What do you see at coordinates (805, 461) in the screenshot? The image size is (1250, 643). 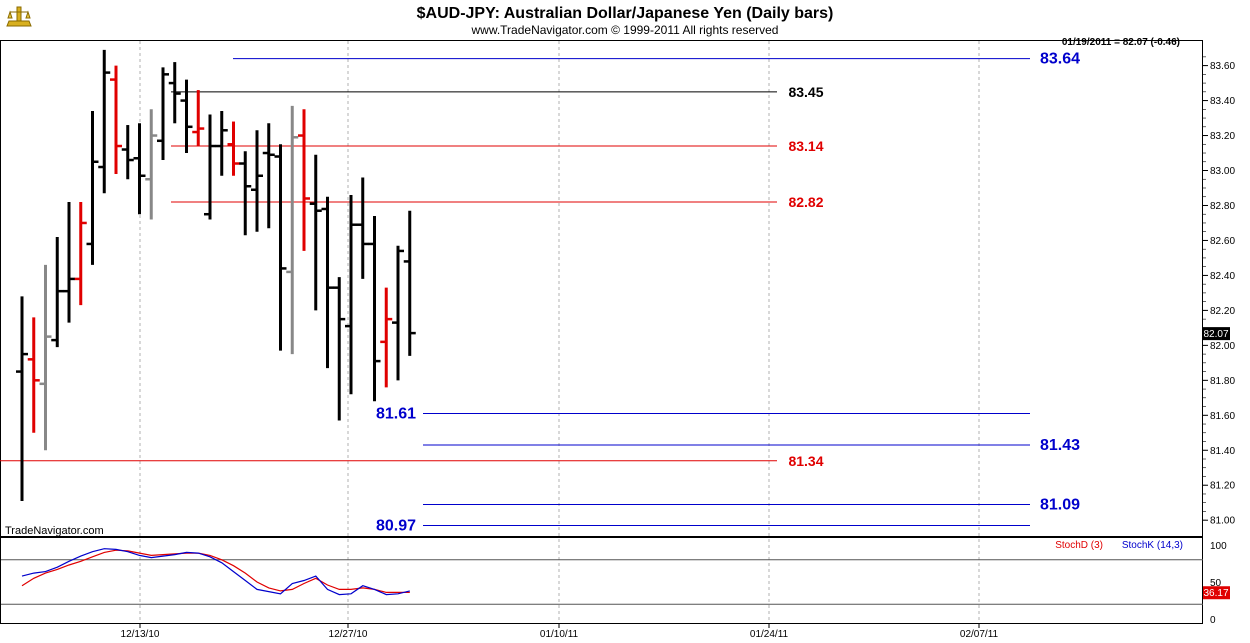 I see `level-label: 81.34` at bounding box center [805, 461].